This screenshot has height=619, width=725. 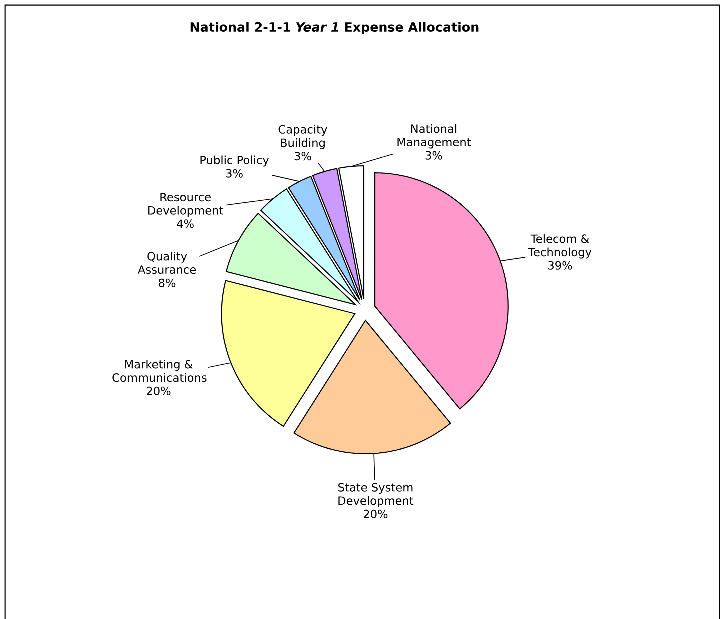 I want to click on slice-label: State System Development, so click(x=376, y=495).